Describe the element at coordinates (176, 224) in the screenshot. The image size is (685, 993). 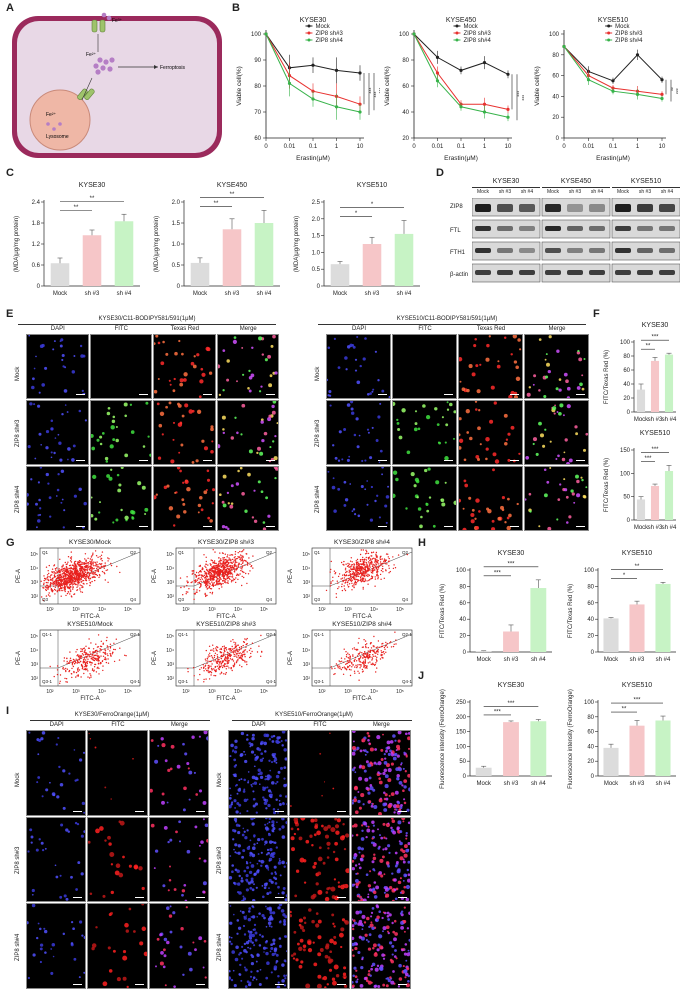
I see `y-tick-label: 1.5` at that location.